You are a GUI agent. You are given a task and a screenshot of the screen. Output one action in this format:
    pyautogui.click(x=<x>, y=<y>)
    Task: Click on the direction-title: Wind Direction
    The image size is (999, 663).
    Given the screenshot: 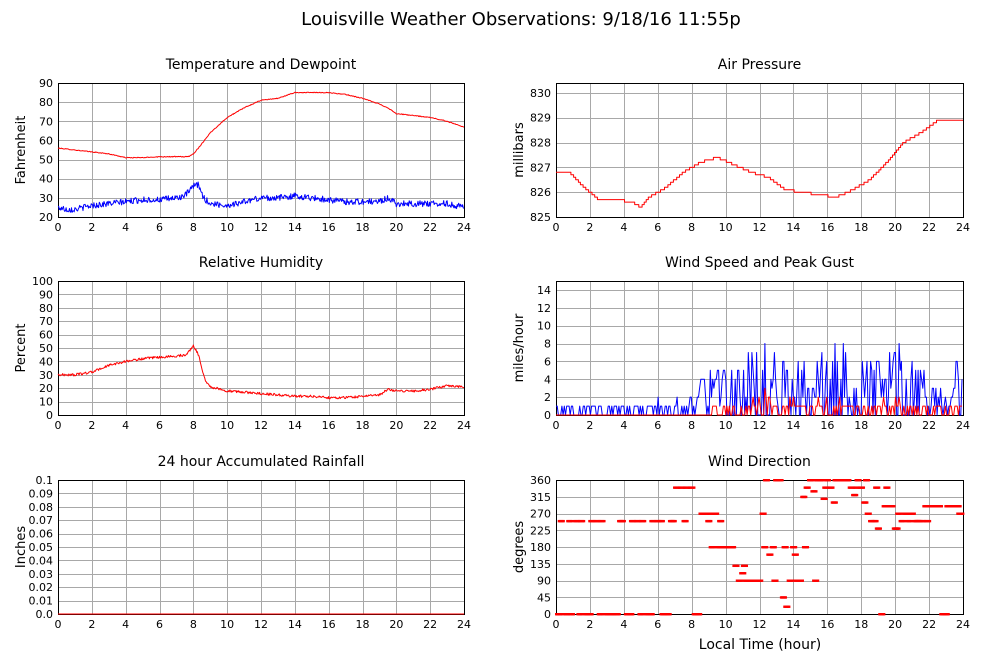 What is the action you would take?
    pyautogui.click(x=759, y=462)
    